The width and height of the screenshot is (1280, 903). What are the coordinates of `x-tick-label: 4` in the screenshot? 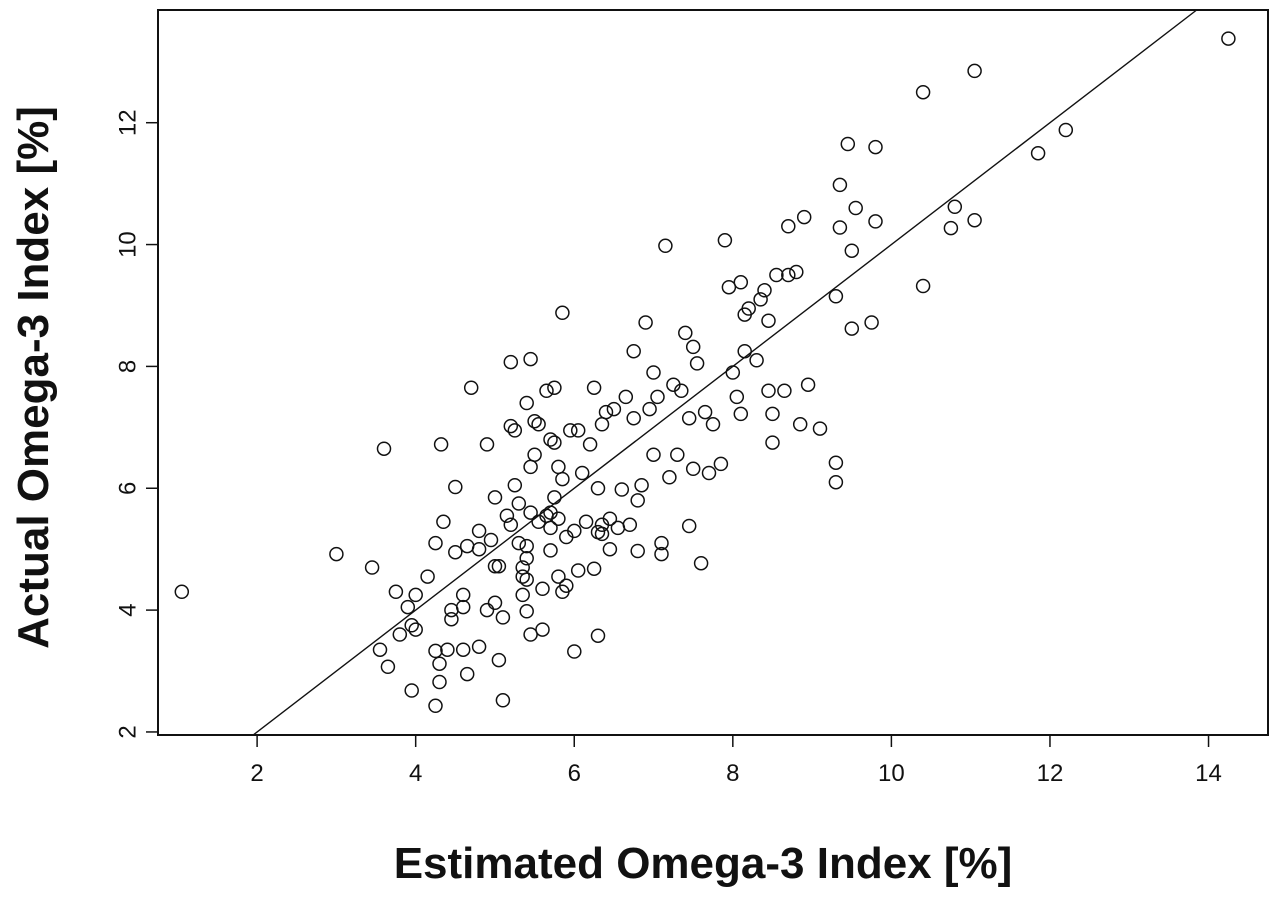 It's located at (415, 773).